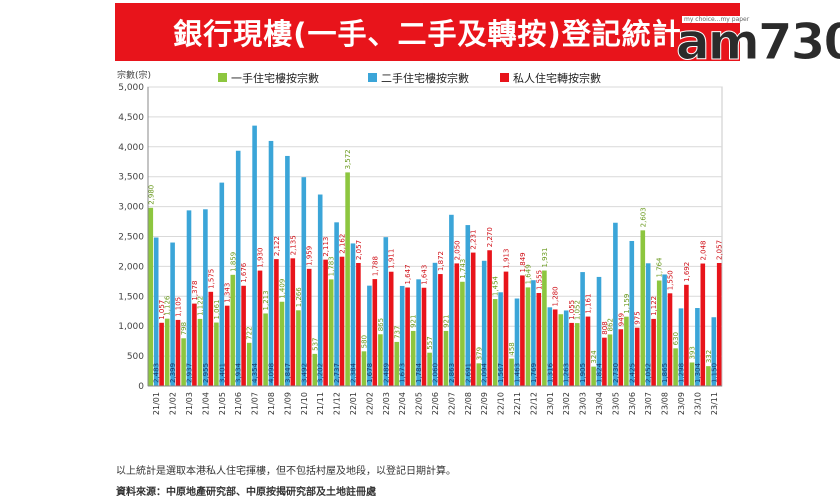 This screenshot has width=840, height=500. I want to click on data-label: 1,304, so click(698, 372).